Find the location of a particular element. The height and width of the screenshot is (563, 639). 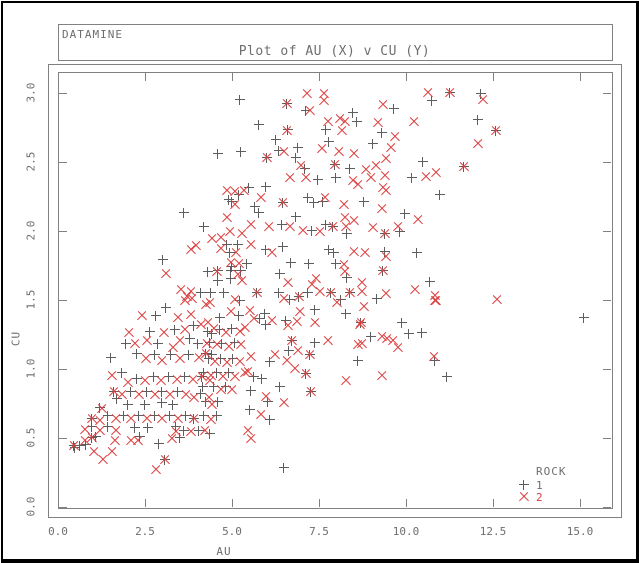

y-tick-label: 2.5 is located at coordinates (31, 161).